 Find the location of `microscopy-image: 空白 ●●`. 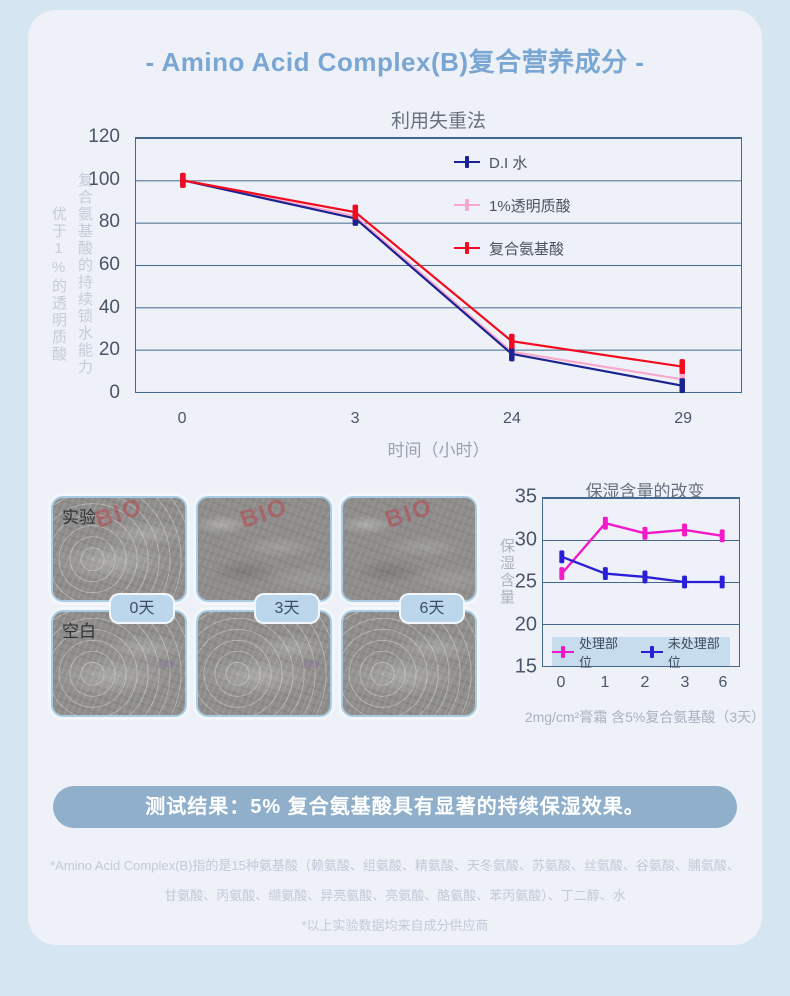

microscopy-image: 空白 ●● is located at coordinates (119, 663).